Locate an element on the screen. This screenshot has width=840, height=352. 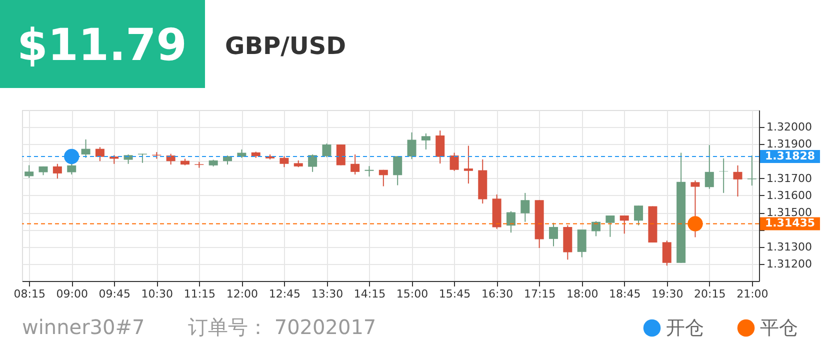
x-tick-label: 12:45 is located at coordinates (284, 294).